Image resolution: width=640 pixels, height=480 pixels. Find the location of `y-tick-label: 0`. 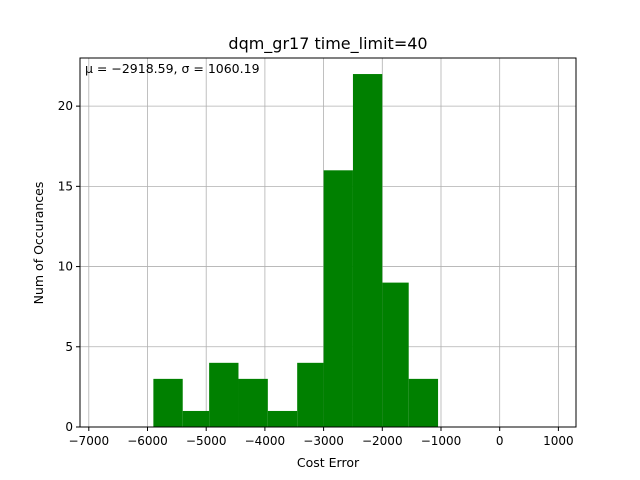

y-tick-label: 0 is located at coordinates (69, 427).